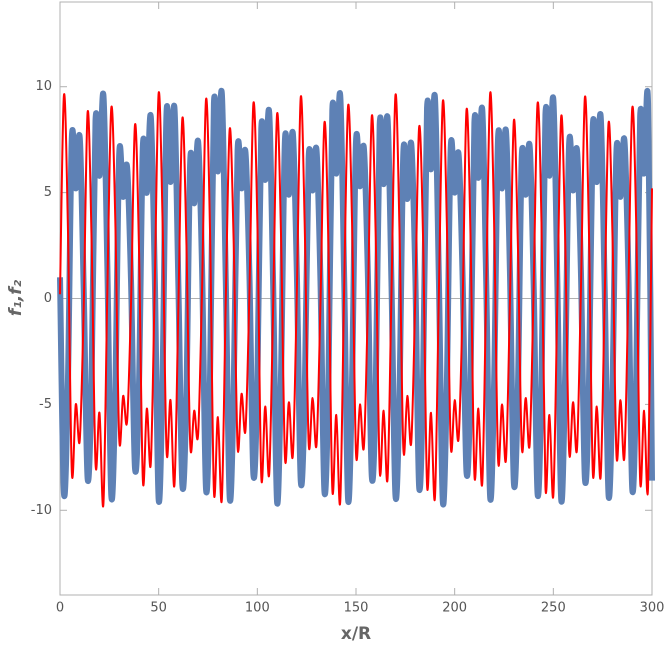 The image size is (667, 654). Describe the element at coordinates (454, 608) in the screenshot. I see `x-tick-label: 200` at that location.